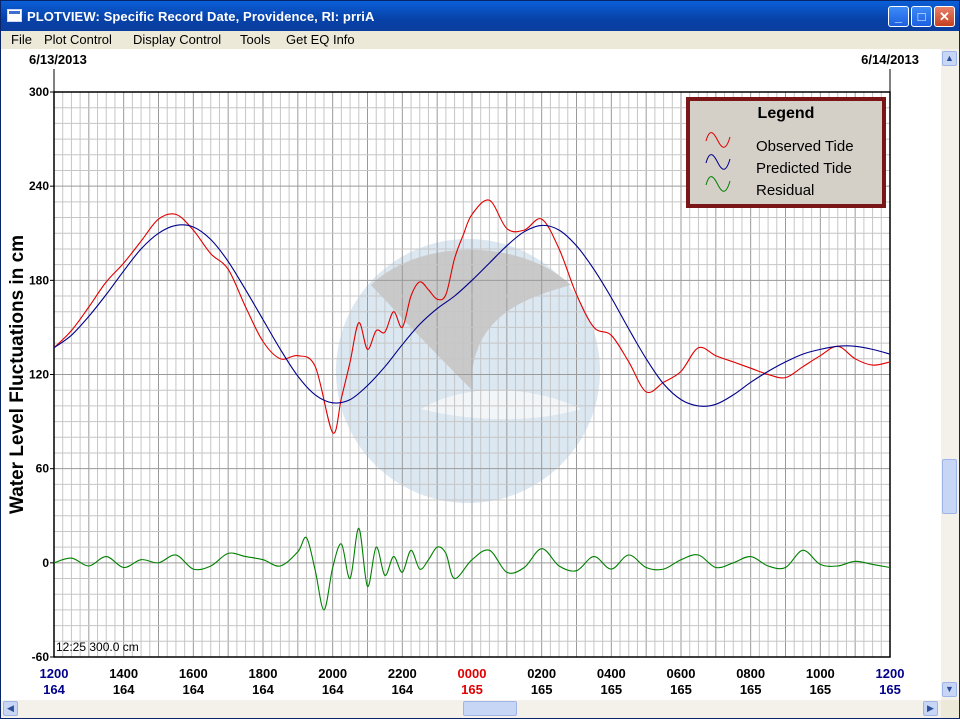 Image resolution: width=960 pixels, height=719 pixels. I want to click on scroll-down-button: ▼, so click(949, 689).